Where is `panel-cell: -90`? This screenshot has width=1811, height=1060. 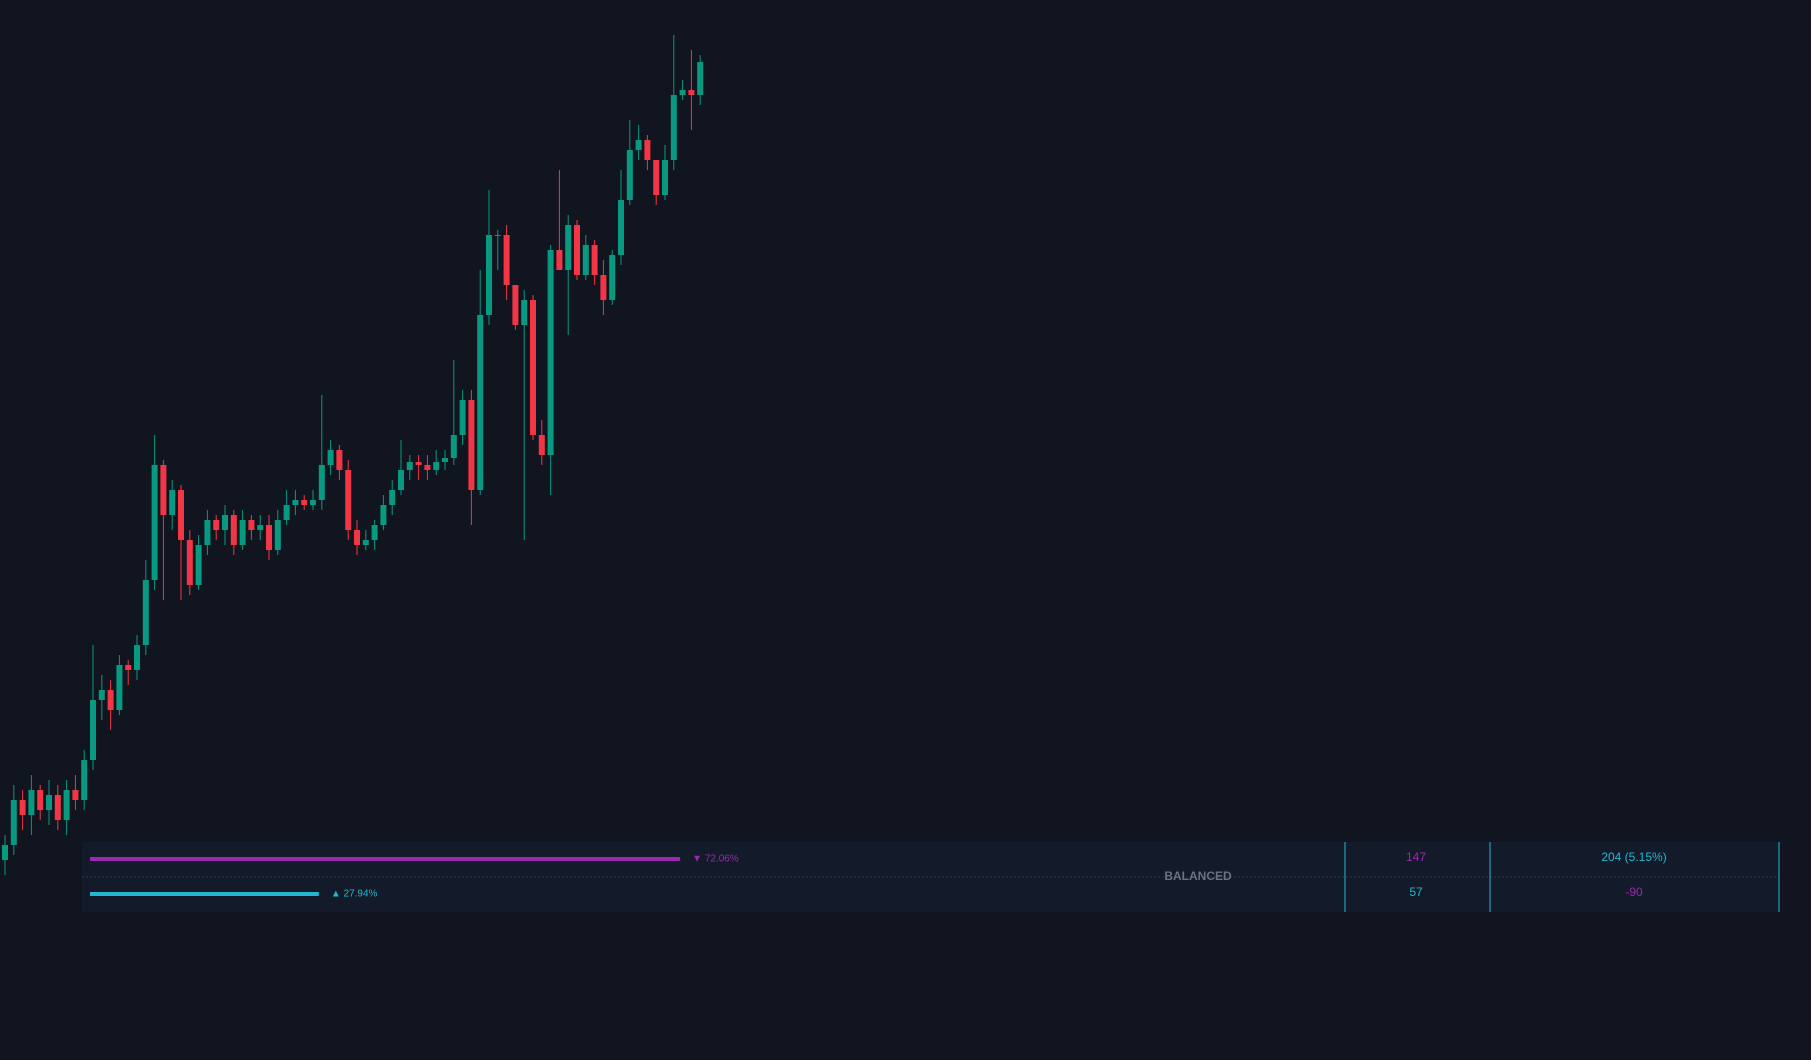
panel-cell: -90 is located at coordinates (1634, 892).